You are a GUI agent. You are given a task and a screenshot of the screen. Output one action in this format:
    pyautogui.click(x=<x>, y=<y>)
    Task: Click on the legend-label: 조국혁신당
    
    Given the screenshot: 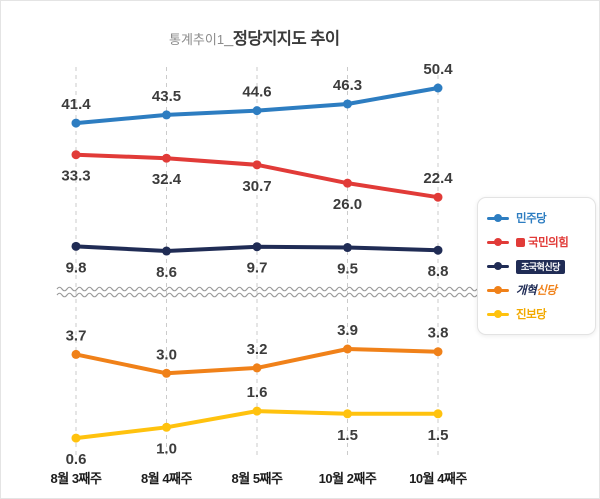 What is the action you would take?
    pyautogui.click(x=540, y=266)
    